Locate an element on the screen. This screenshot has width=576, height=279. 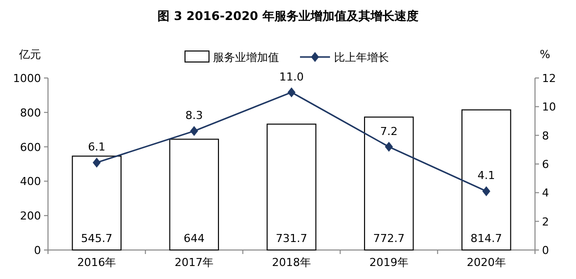
y-tick-label: 200 is located at coordinates (30, 216).